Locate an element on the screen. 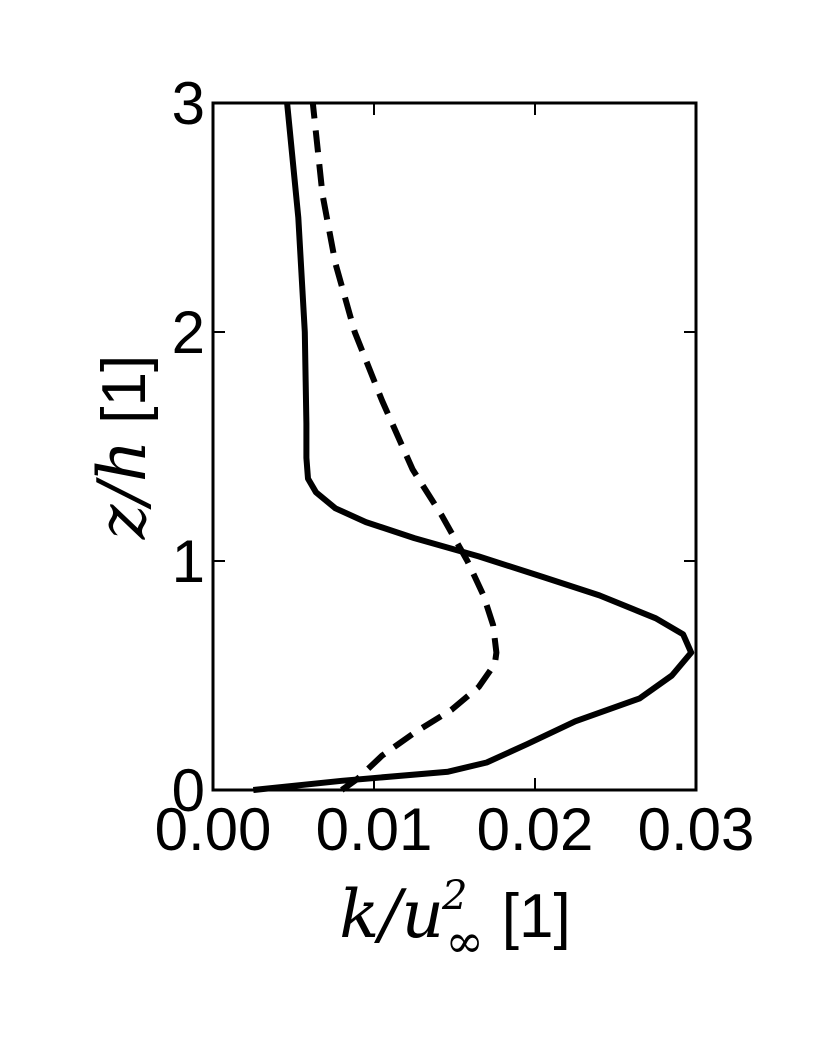 Image resolution: width=830 pixels, height=1038 pixels. x-tick-label: 0.00 is located at coordinates (213, 829).